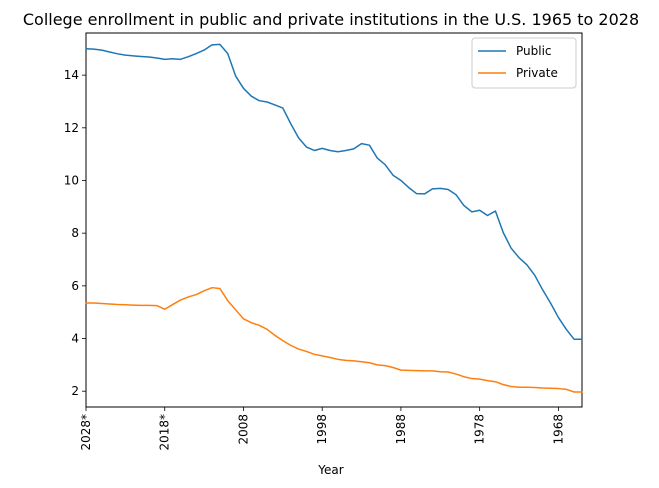 Image resolution: width=659 pixels, height=488 pixels. Describe the element at coordinates (243, 429) in the screenshot. I see `x-tick-label: 2008` at that location.